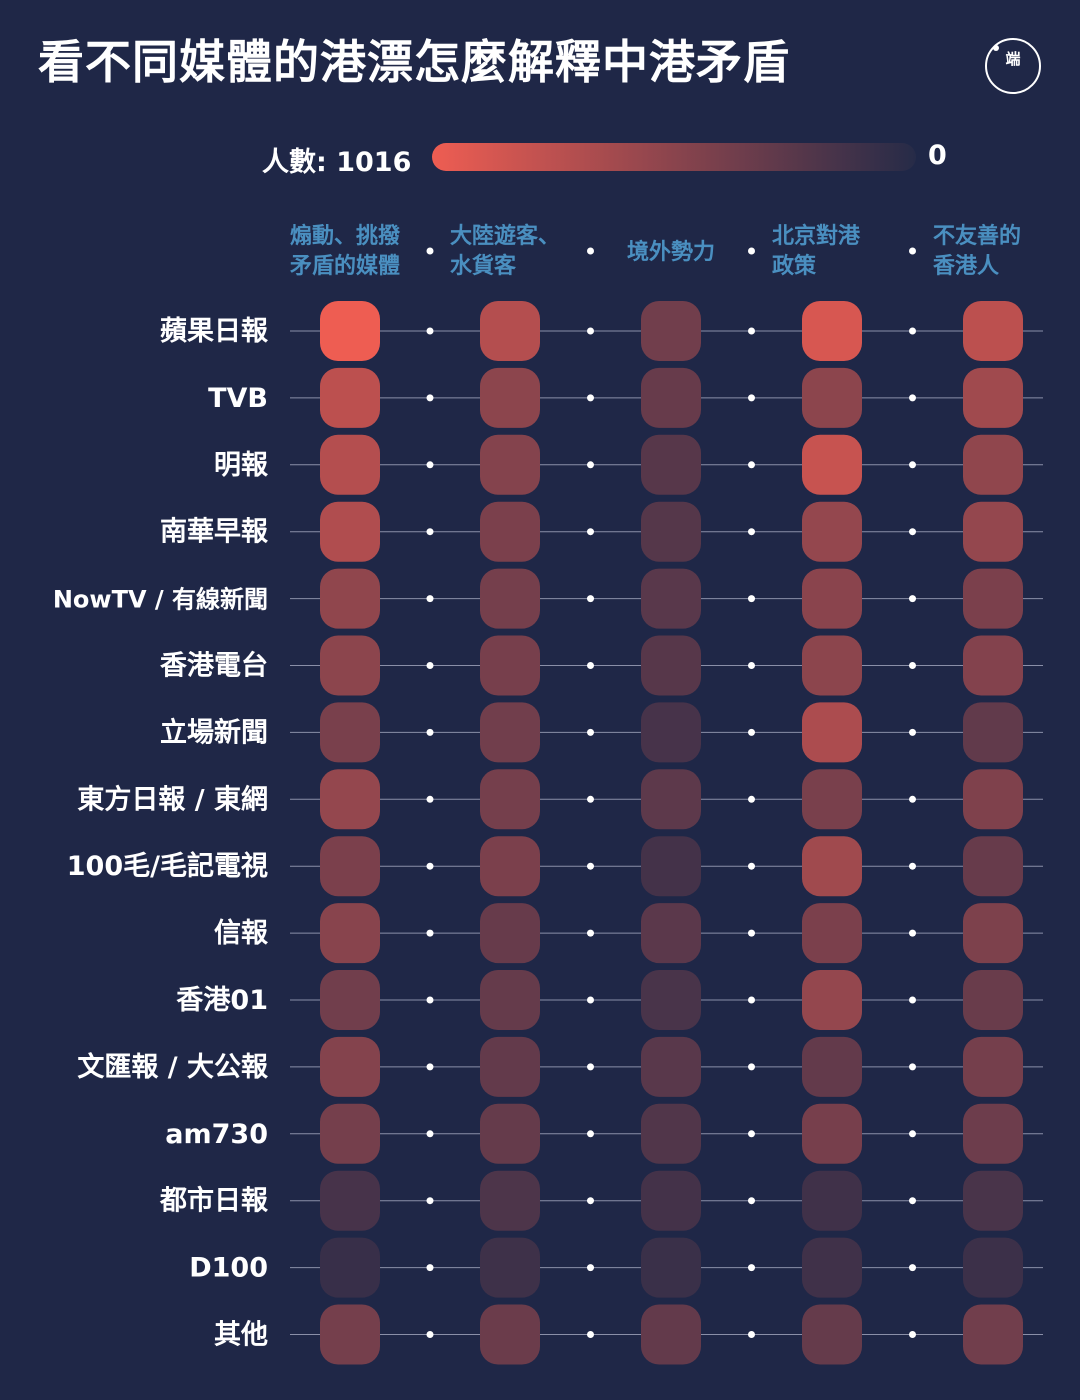 The width and height of the screenshot is (1080, 1400). I want to click on column-header-line: 煽動、挑撥, so click(345, 236).